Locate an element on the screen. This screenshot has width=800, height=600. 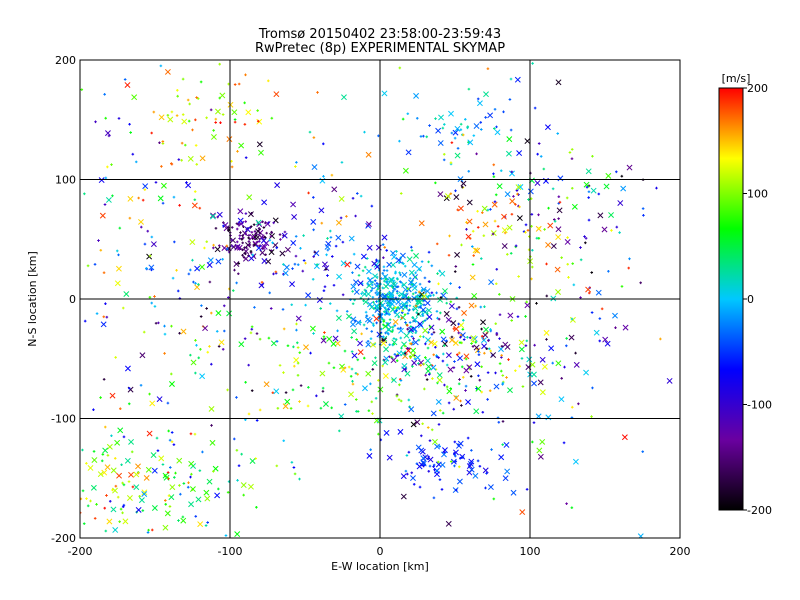
colorbar-tick-label: -200 is located at coordinates (759, 510).